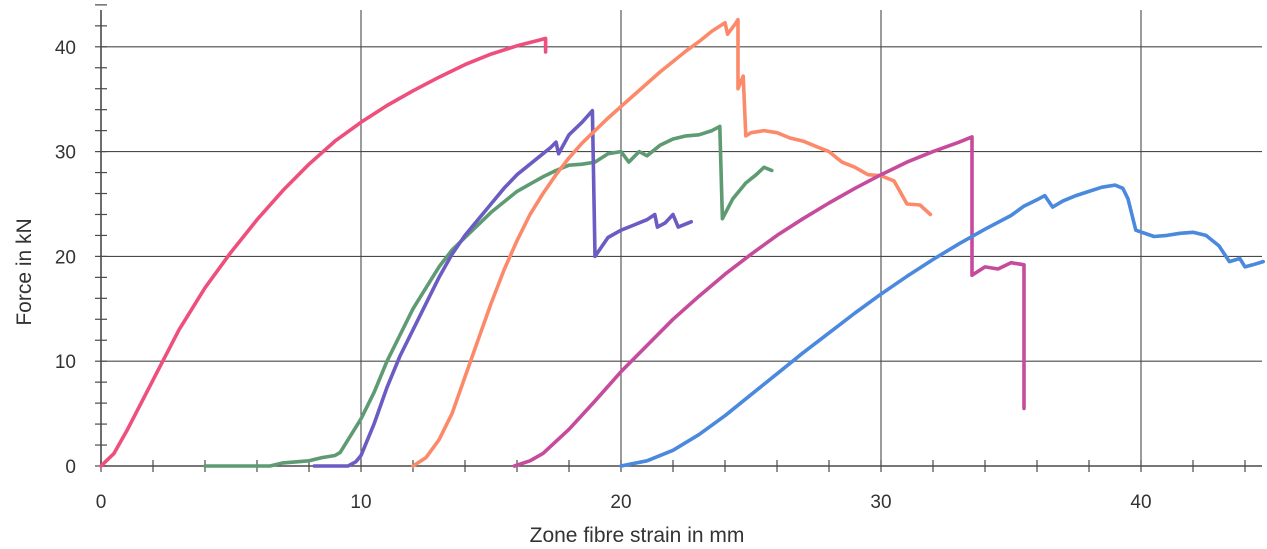  What do you see at coordinates (637, 535) in the screenshot?
I see `x-axis-title: Zone fibre strain in mm` at bounding box center [637, 535].